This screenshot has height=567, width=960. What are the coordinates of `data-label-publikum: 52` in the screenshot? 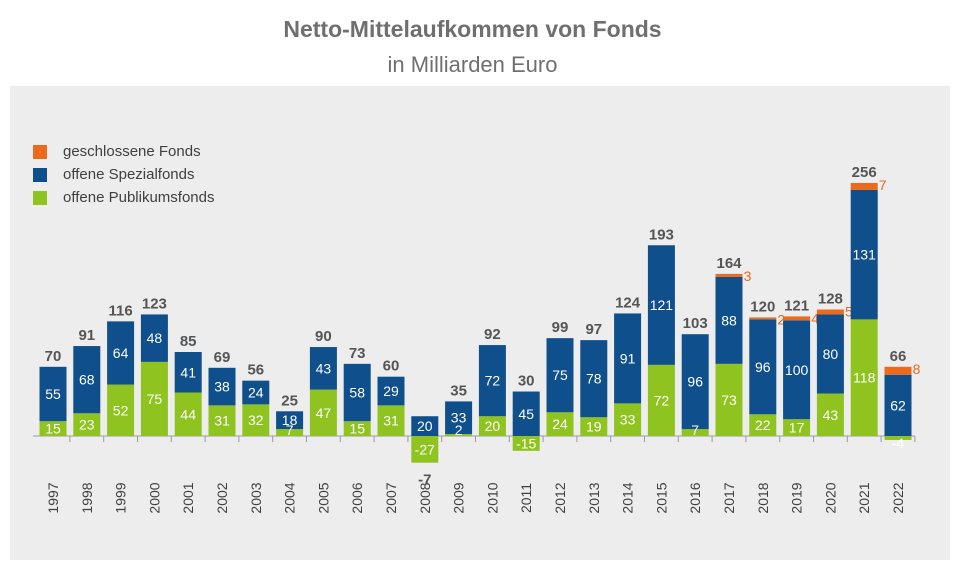 It's located at (121, 410).